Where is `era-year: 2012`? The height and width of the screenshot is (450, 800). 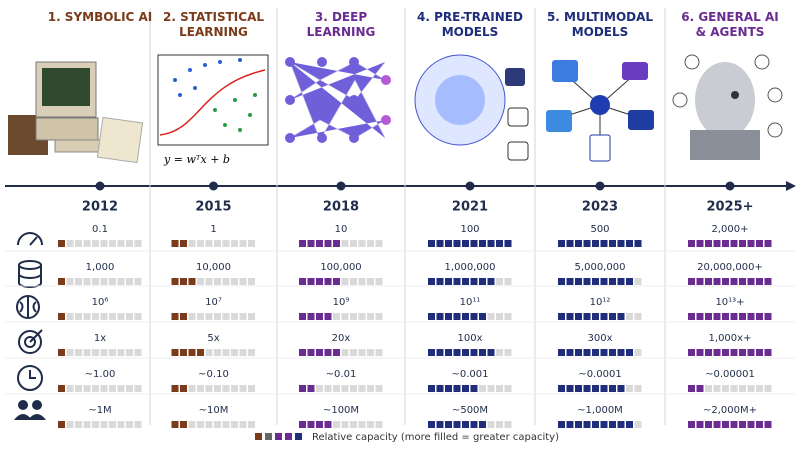 era-year: 2012 is located at coordinates (100, 207).